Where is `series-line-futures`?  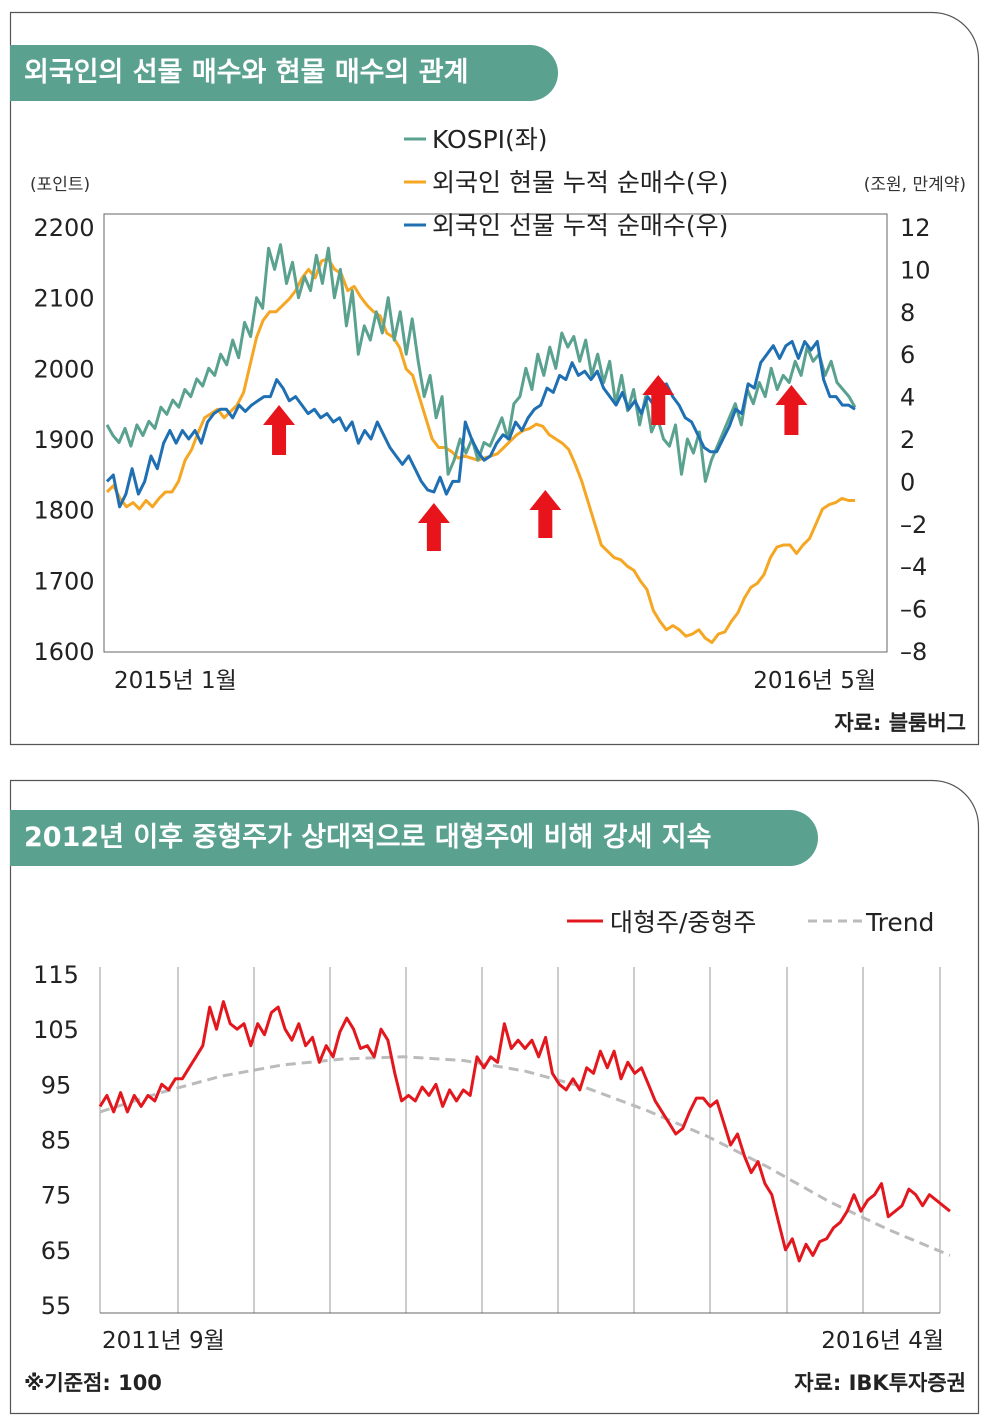 series-line-futures is located at coordinates (480, 424).